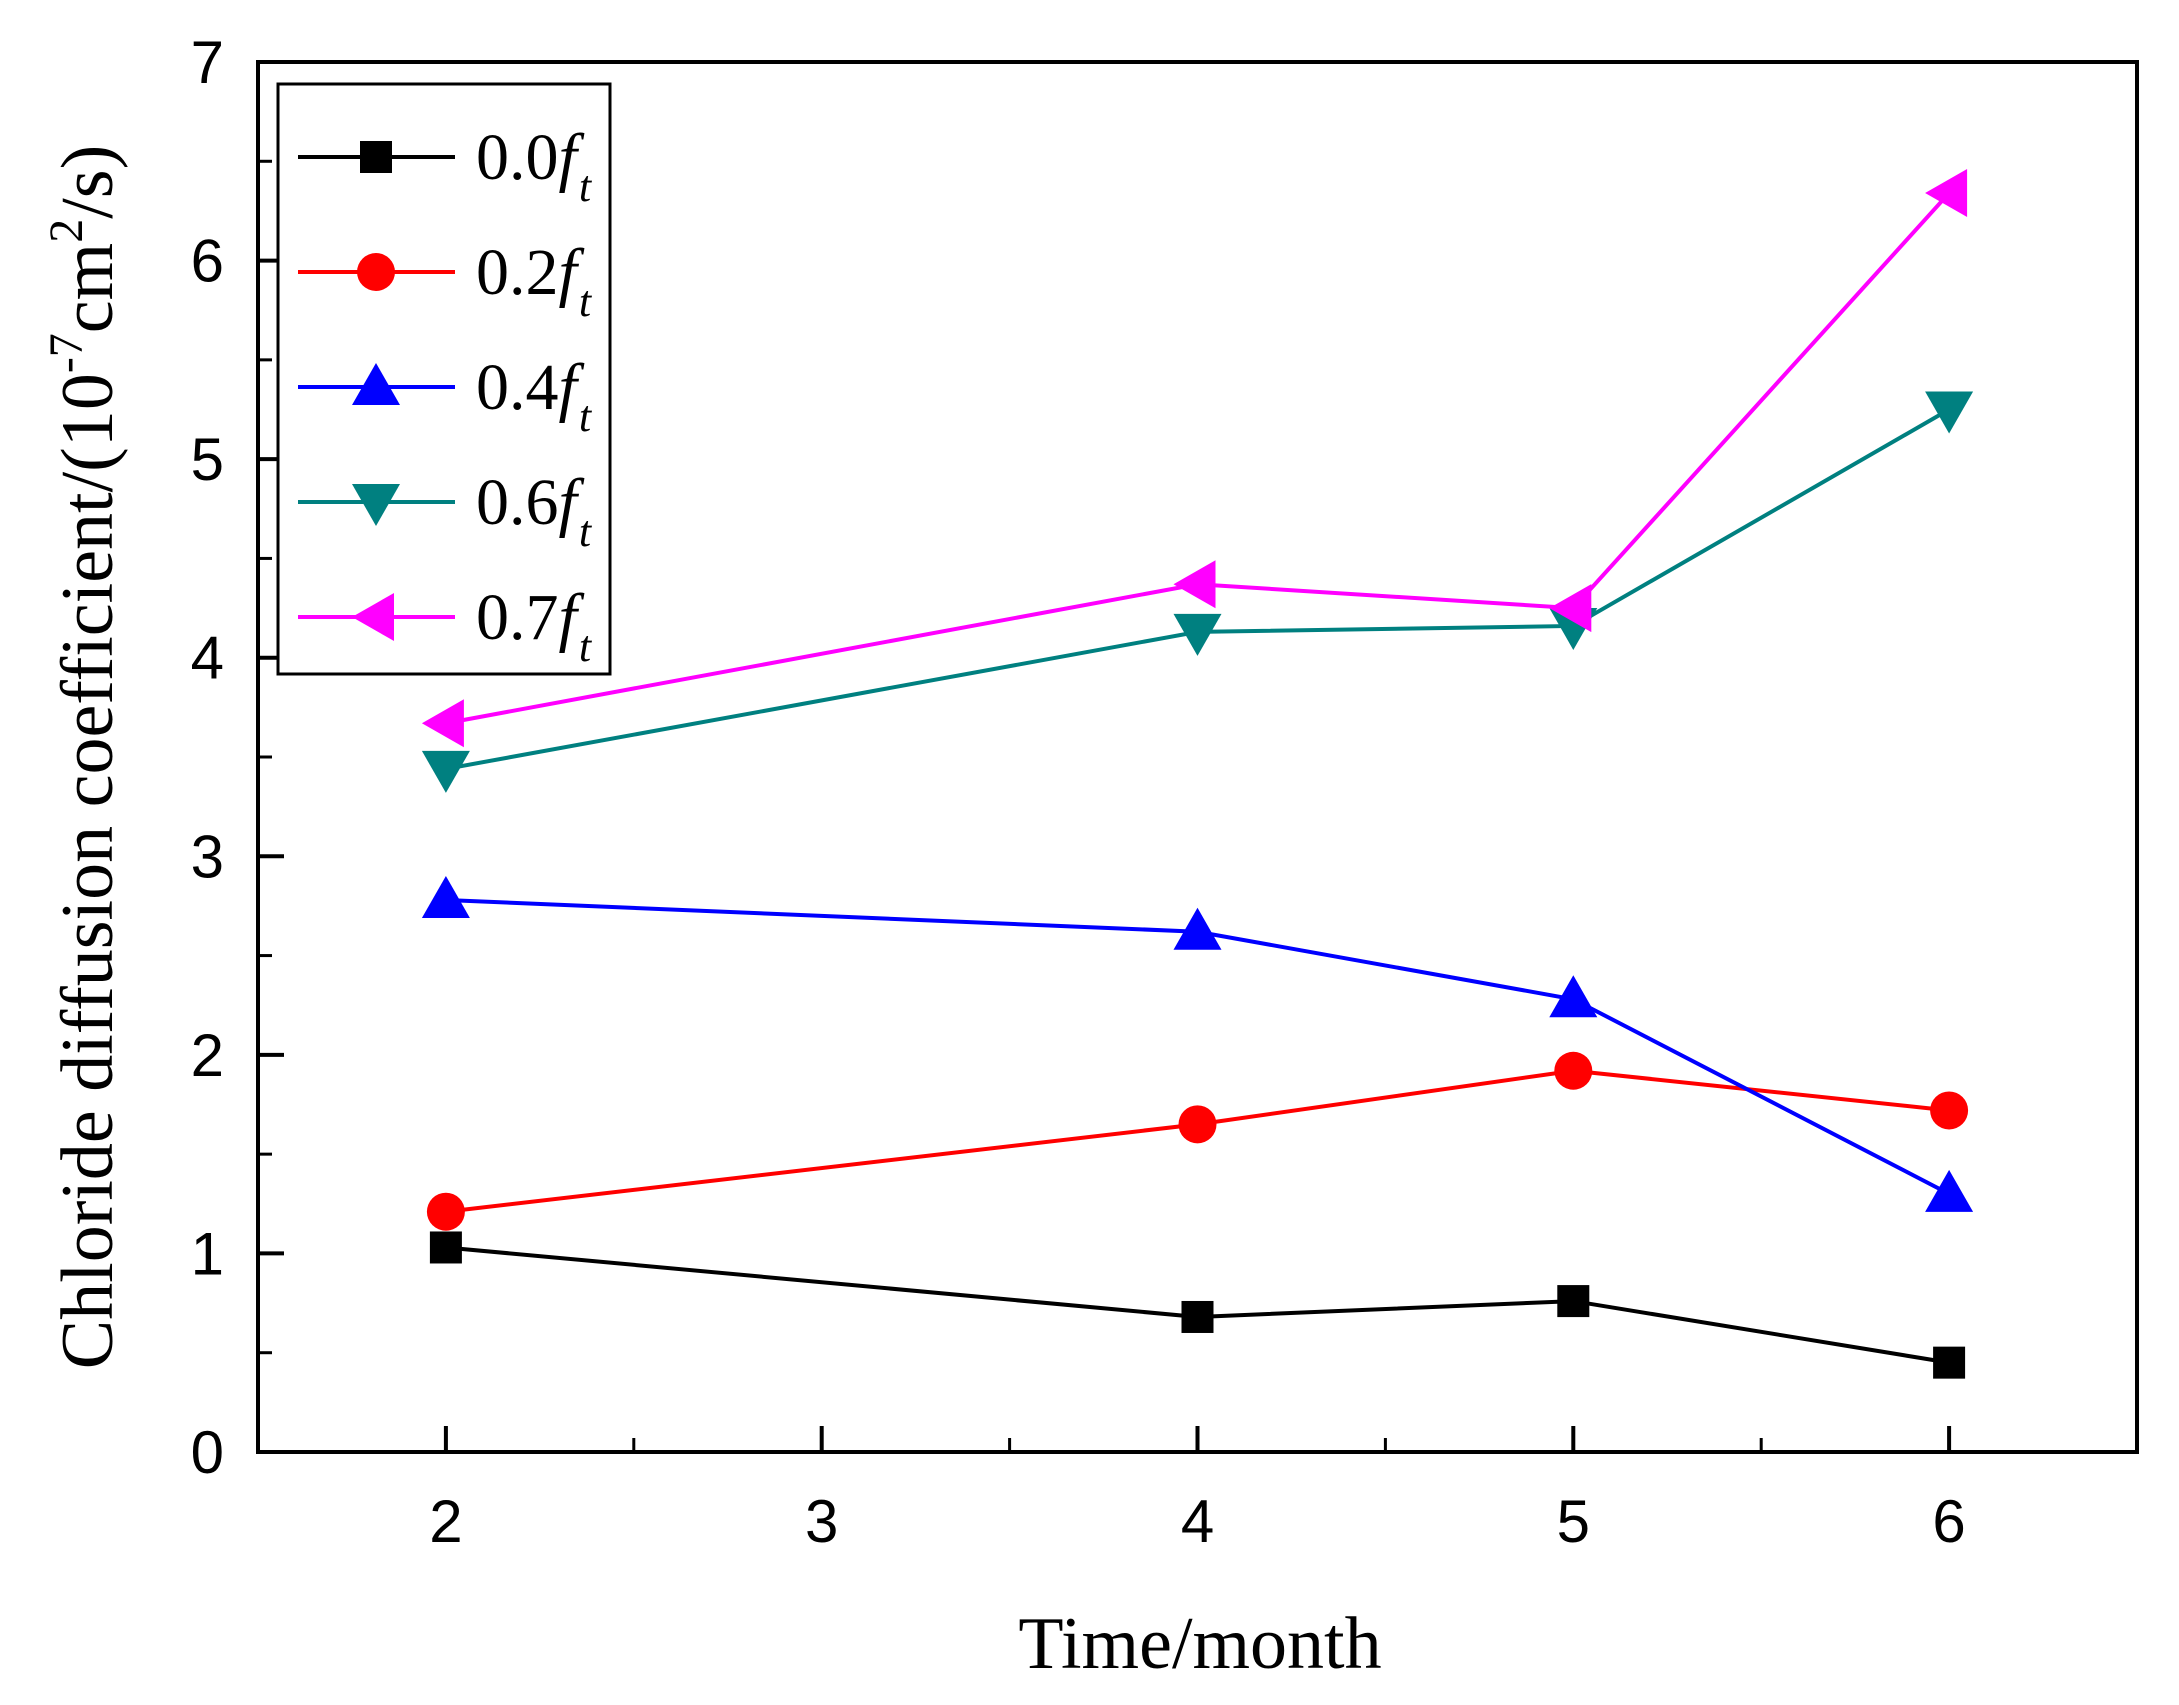  What do you see at coordinates (207, 62) in the screenshot?
I see `y-tick-label: 7` at bounding box center [207, 62].